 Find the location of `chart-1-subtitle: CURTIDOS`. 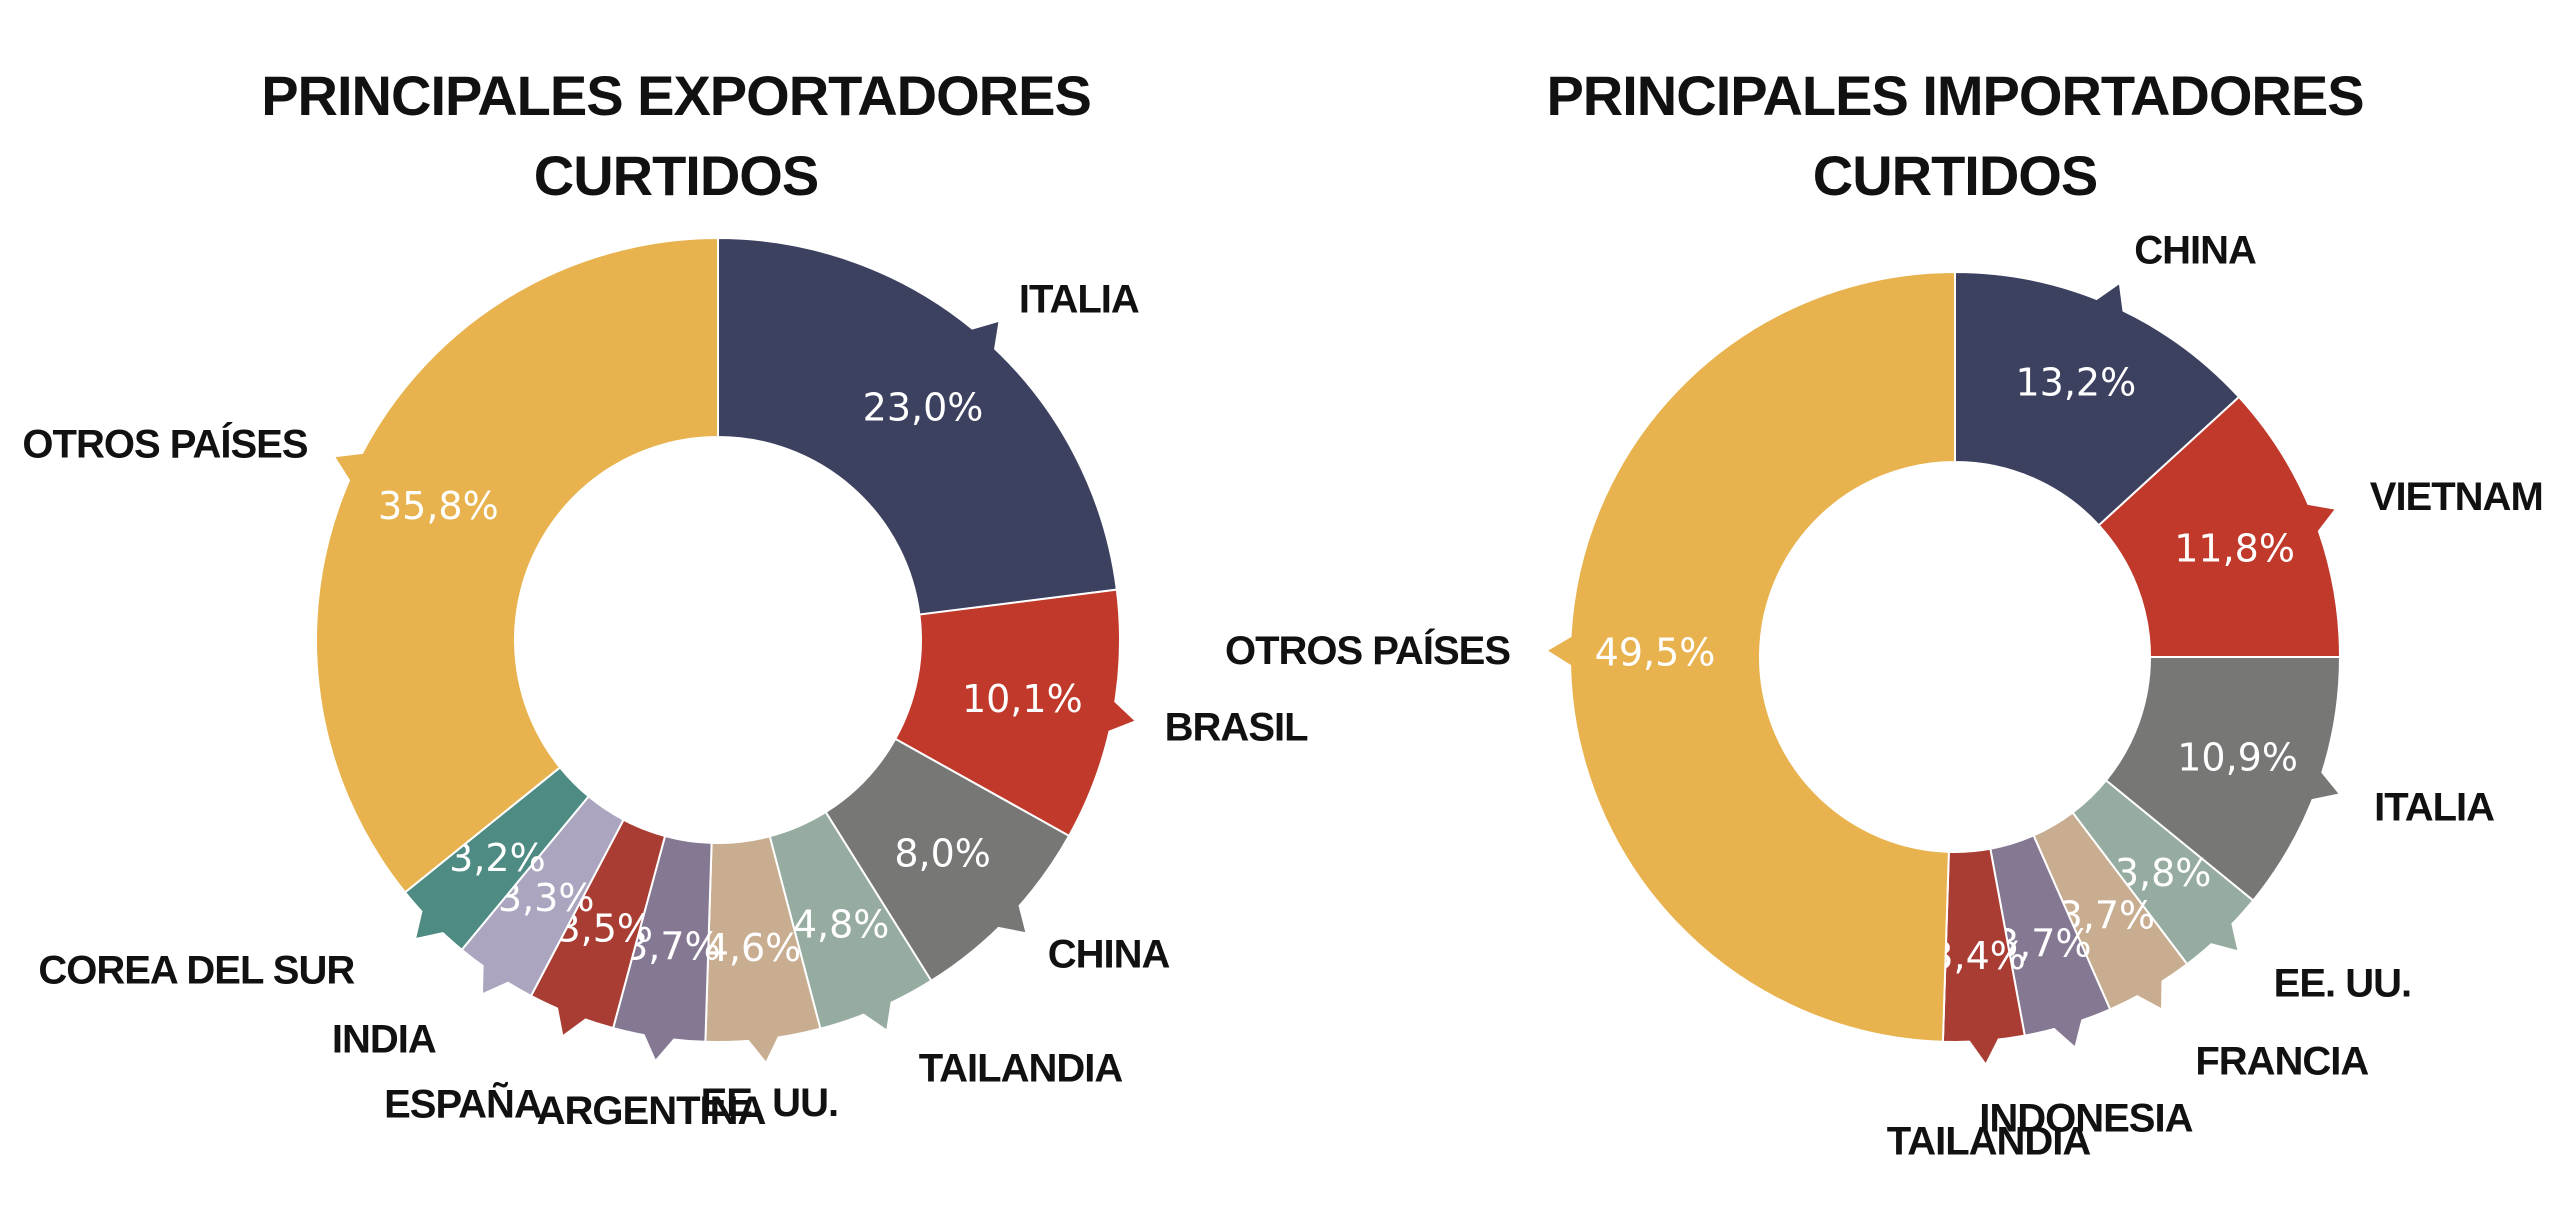

chart-1-subtitle: CURTIDOS is located at coordinates (676, 175).